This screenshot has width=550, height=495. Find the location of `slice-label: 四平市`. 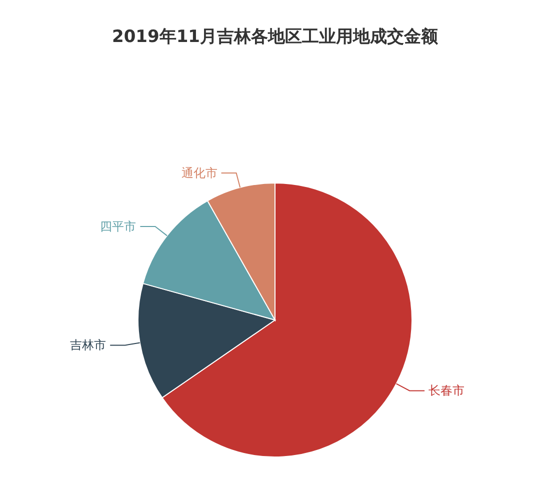

slice-label: 四平市 is located at coordinates (118, 226).